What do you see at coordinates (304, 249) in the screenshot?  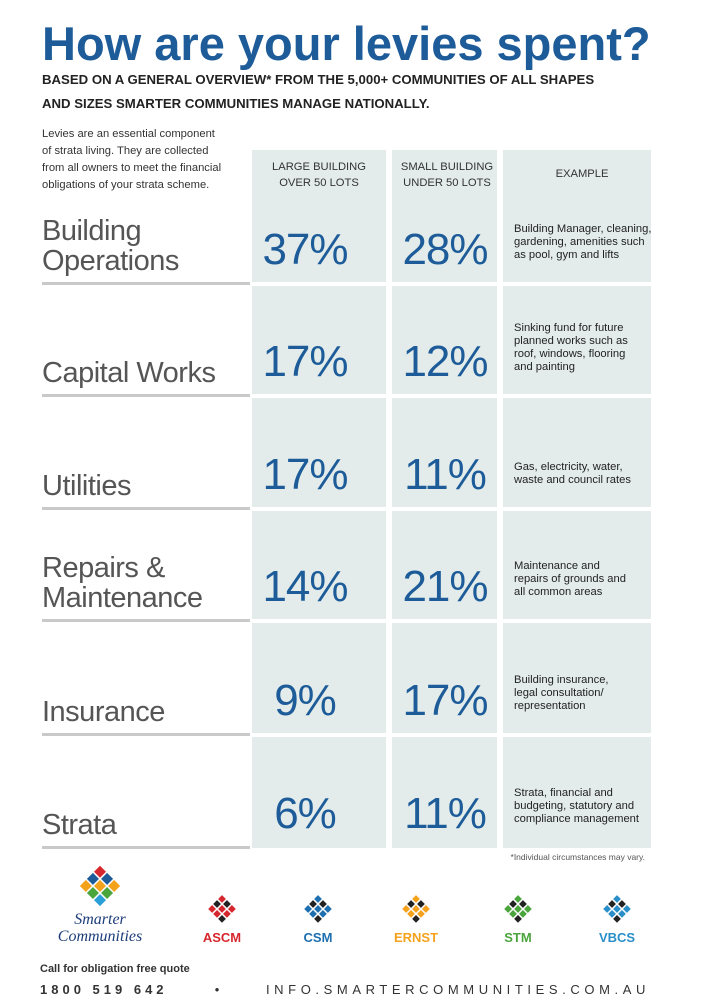 I see `large-building-percent: 37%` at bounding box center [304, 249].